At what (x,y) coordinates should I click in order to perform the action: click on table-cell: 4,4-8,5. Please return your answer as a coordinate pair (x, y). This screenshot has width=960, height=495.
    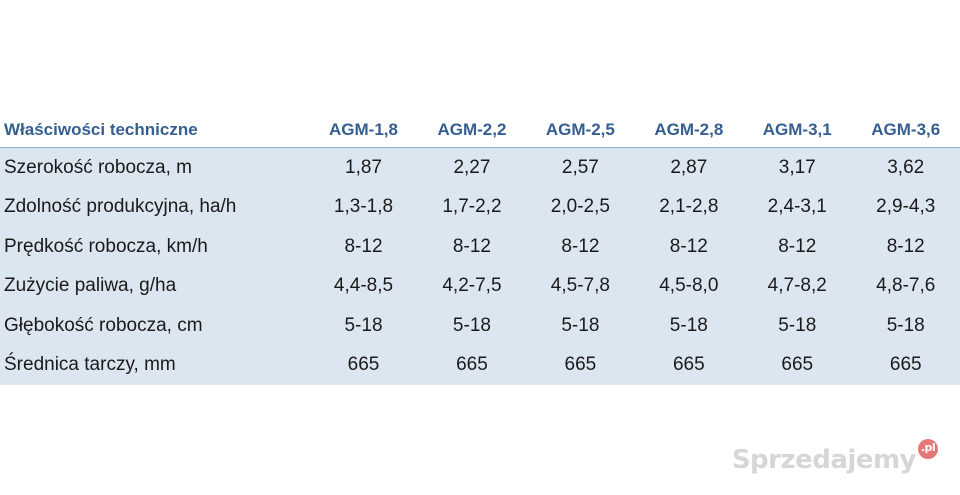
    Looking at the image, I should click on (363, 286).